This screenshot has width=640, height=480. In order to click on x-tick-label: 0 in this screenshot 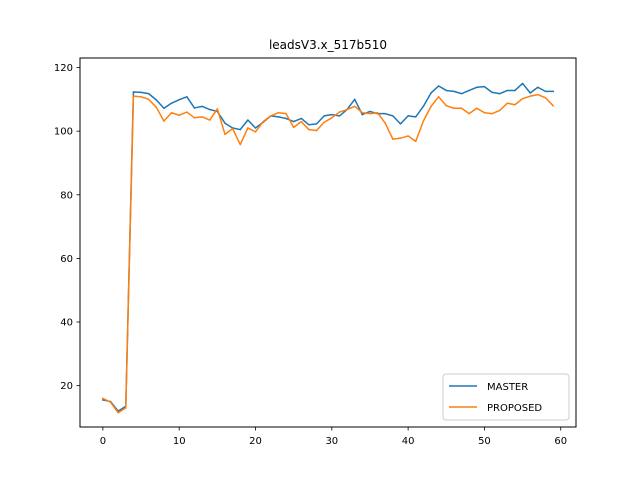, I will do `click(103, 441)`.